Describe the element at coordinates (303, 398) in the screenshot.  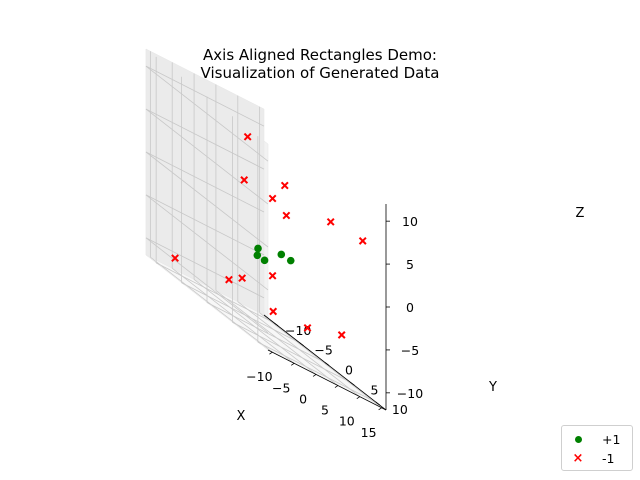
I see `x-tick-label: 0` at that location.